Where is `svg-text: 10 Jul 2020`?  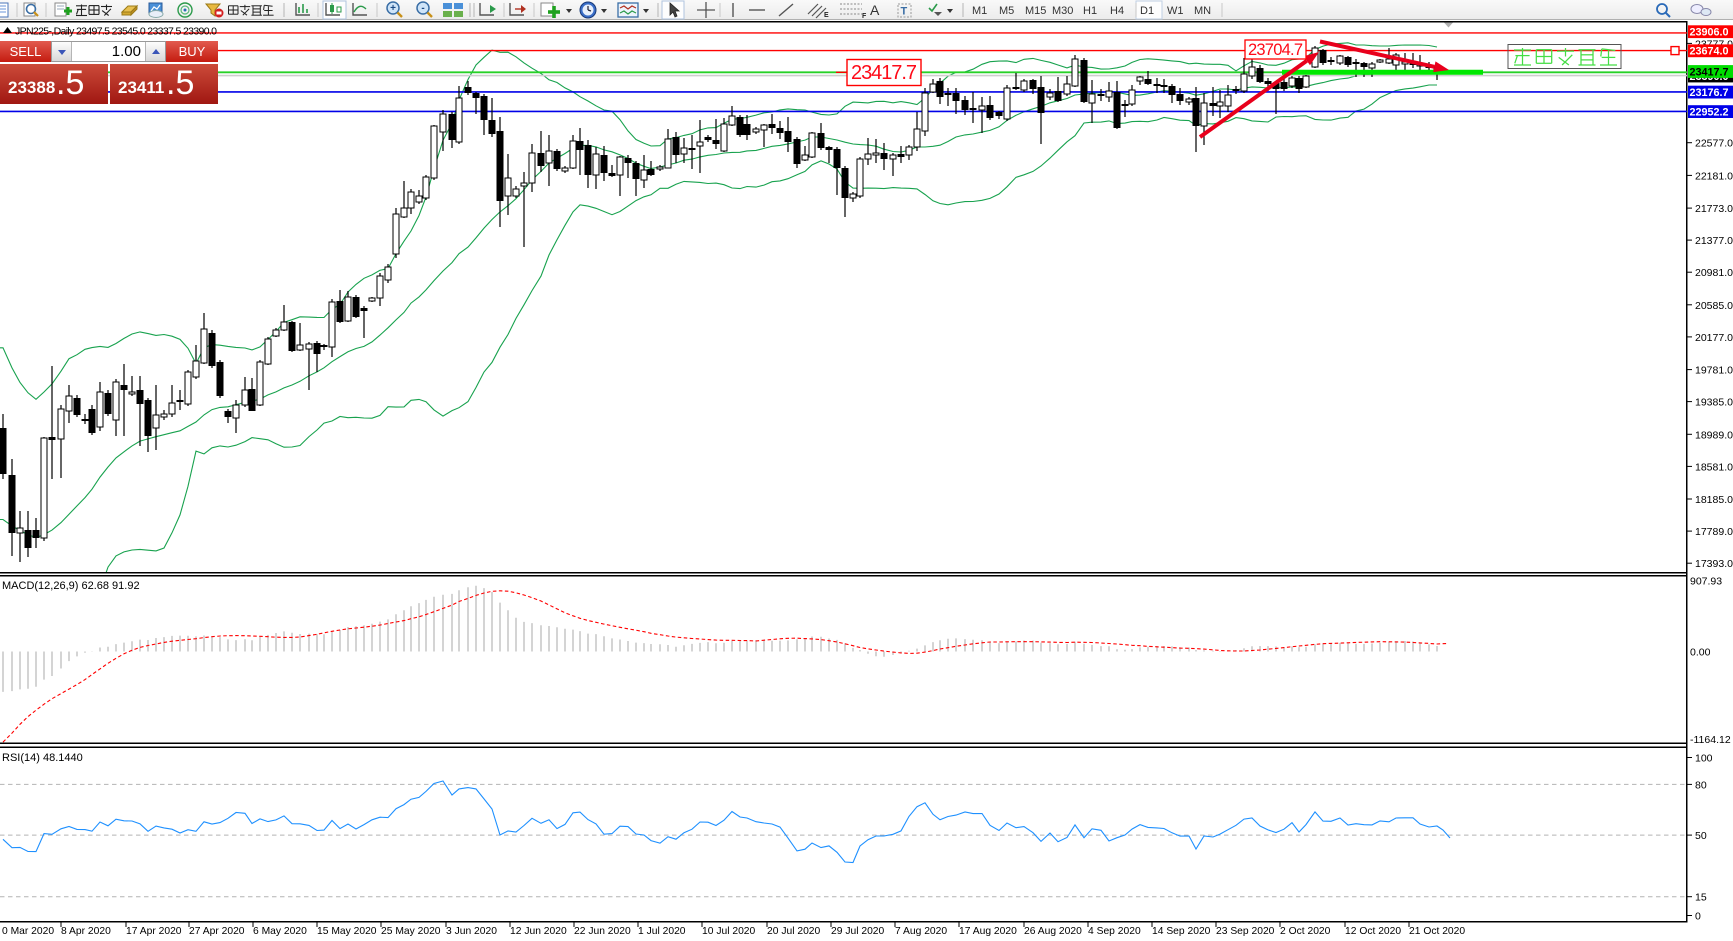 svg-text: 10 Jul 2020 is located at coordinates (729, 931).